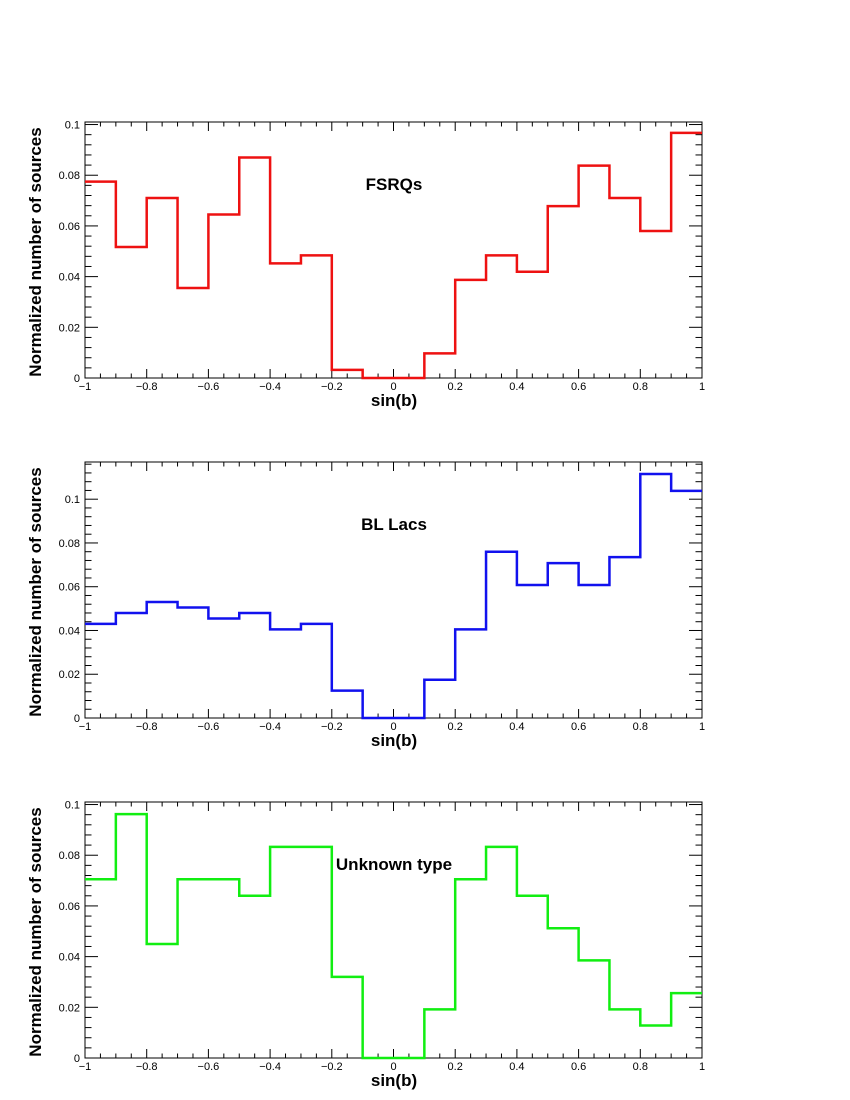 The width and height of the screenshot is (850, 1100). What do you see at coordinates (394, 524) in the screenshot?
I see `panel-title: BL Lacs` at bounding box center [394, 524].